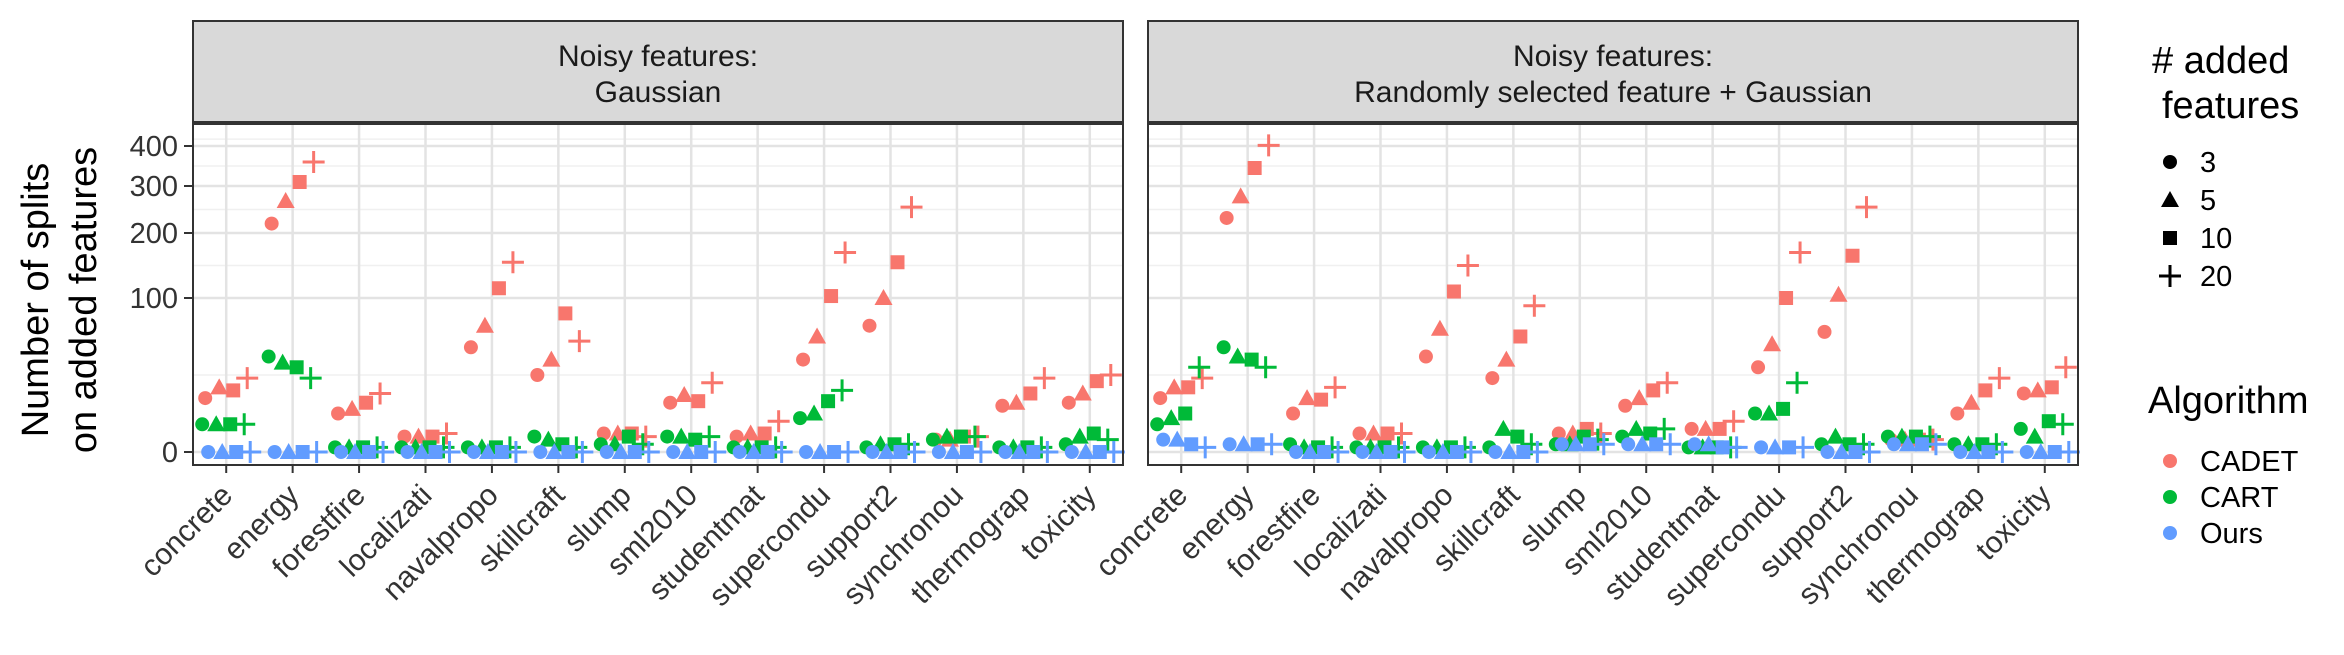  Describe the element at coordinates (274, 452) in the screenshot. I see `point-ours-energy-n3-panel1` at that location.